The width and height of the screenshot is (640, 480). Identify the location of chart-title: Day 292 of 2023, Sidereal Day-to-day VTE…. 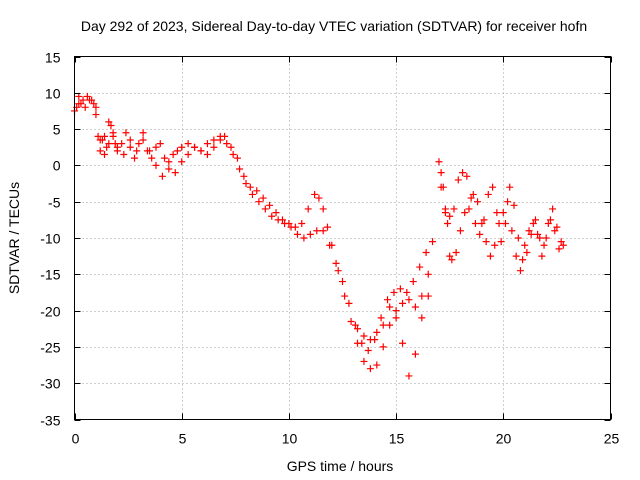
(334, 26).